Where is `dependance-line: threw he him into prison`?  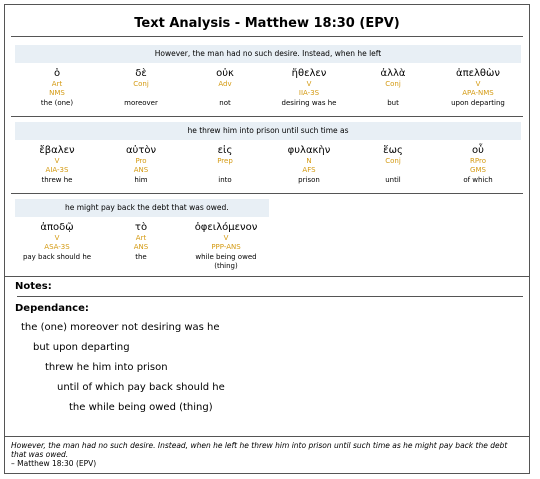 dependance-line: threw he him into prison is located at coordinates (106, 367).